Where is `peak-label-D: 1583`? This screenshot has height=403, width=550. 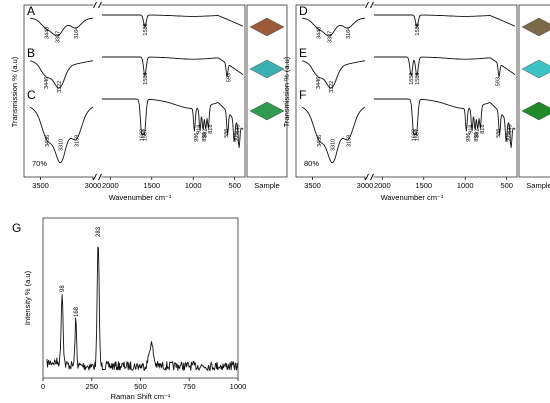
peak-label-D: 1583 is located at coordinates (418, 29).